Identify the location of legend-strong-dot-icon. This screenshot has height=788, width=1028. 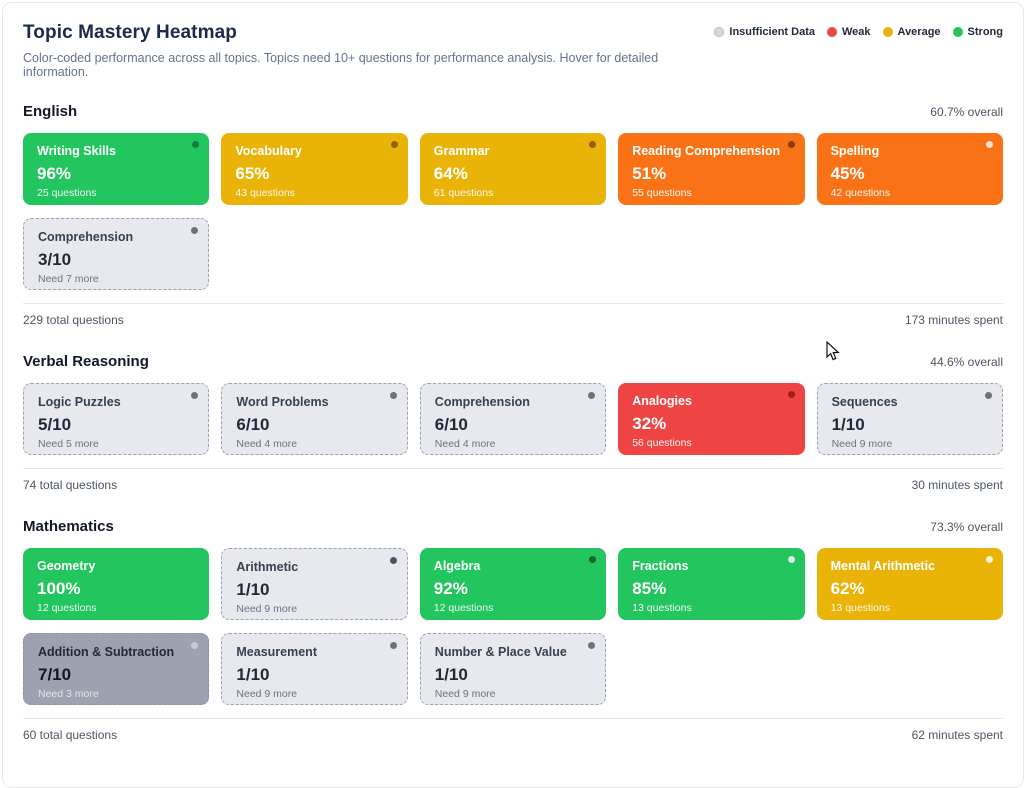
(957, 32).